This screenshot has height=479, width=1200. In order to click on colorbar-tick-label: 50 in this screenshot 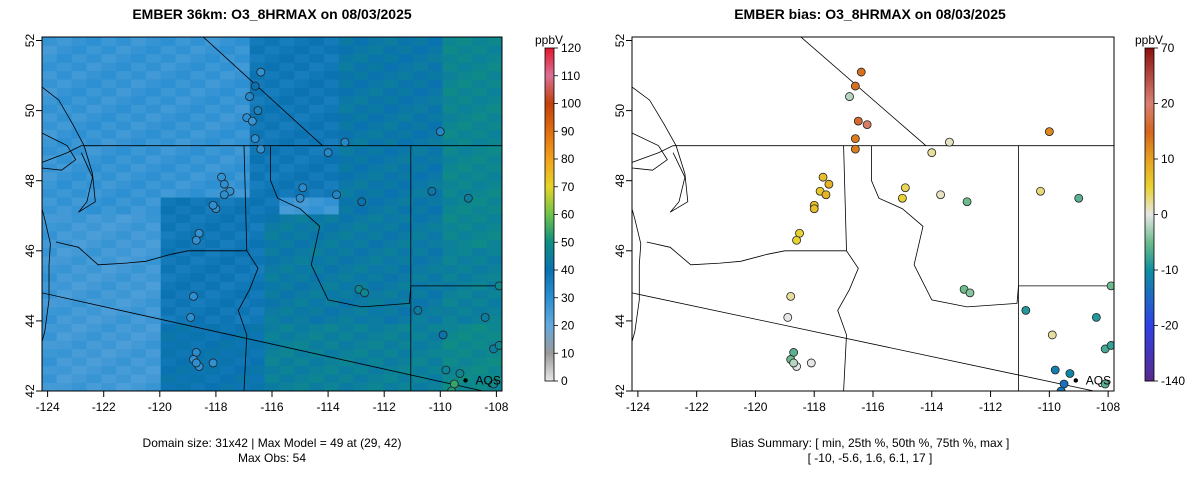, I will do `click(568, 242)`.